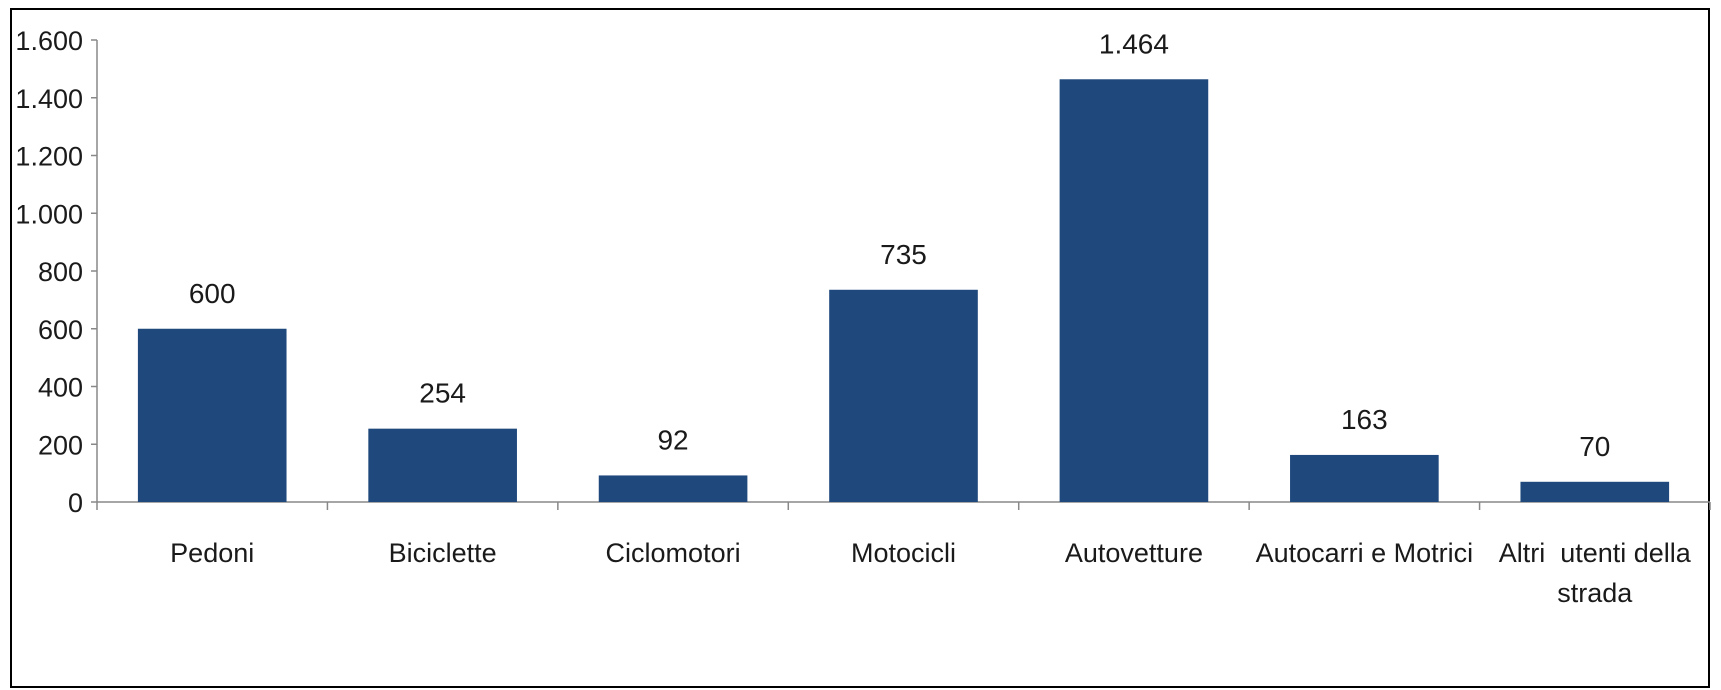 The height and width of the screenshot is (690, 1721). I want to click on data-label: 735, so click(903, 254).